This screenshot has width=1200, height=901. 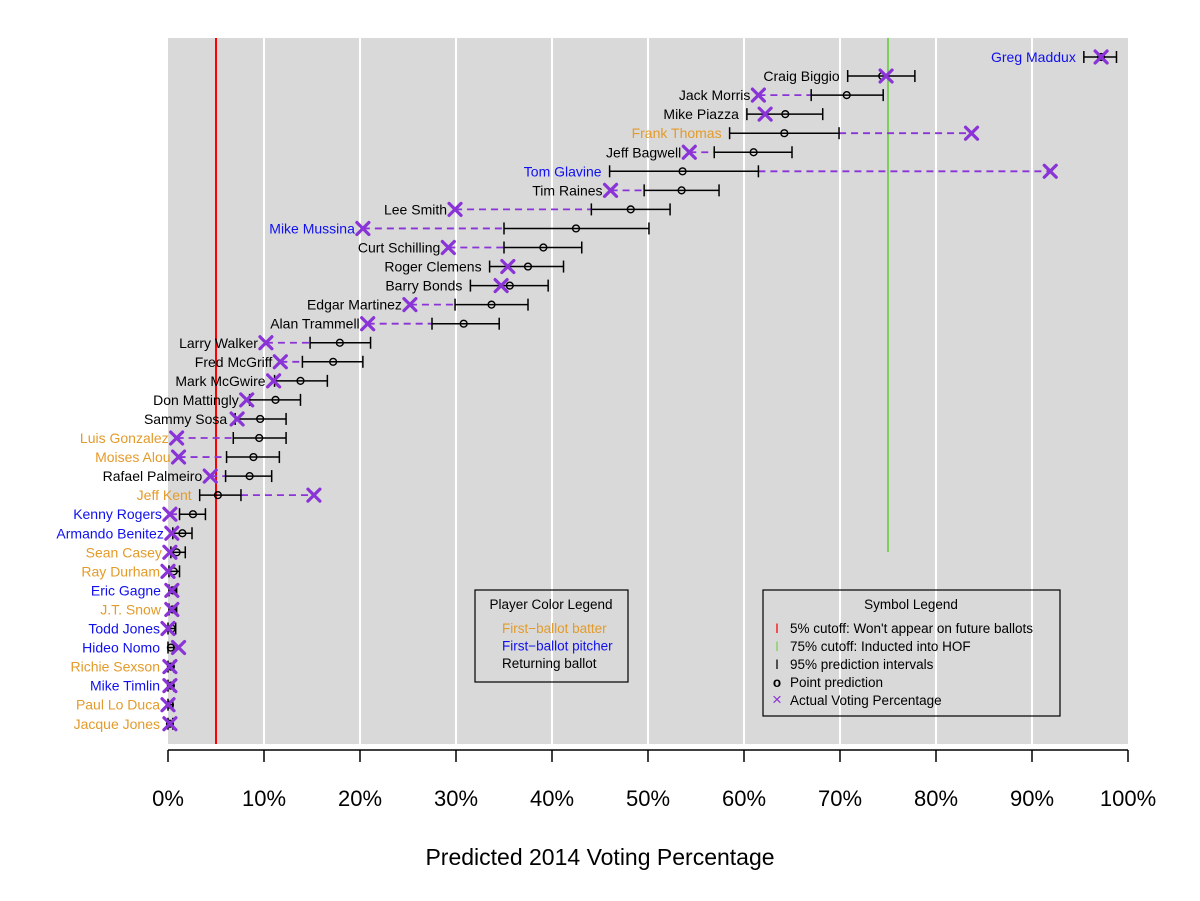 I want to click on player-name-label: Larry Walker, so click(x=218, y=343).